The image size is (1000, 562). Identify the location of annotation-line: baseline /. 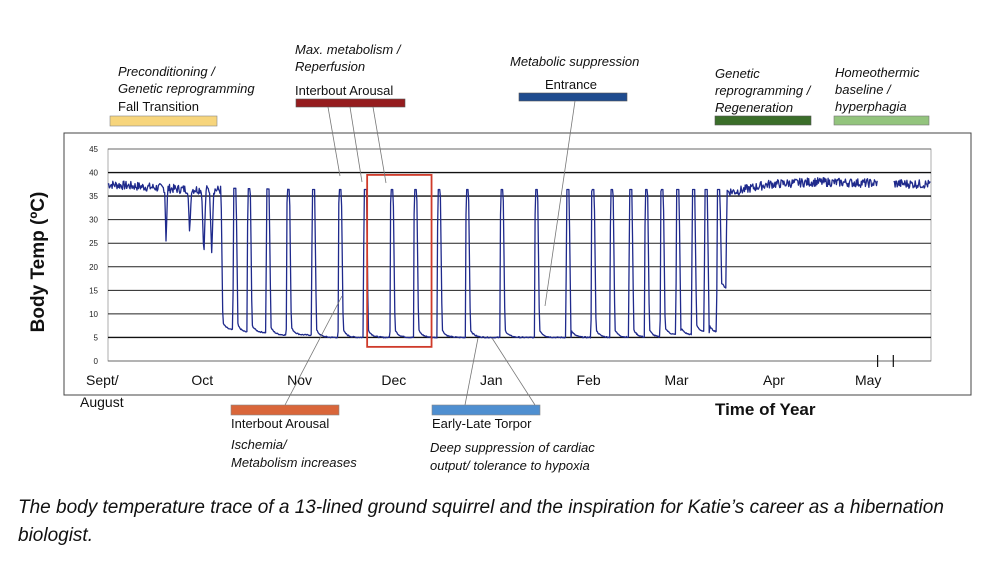
(863, 89).